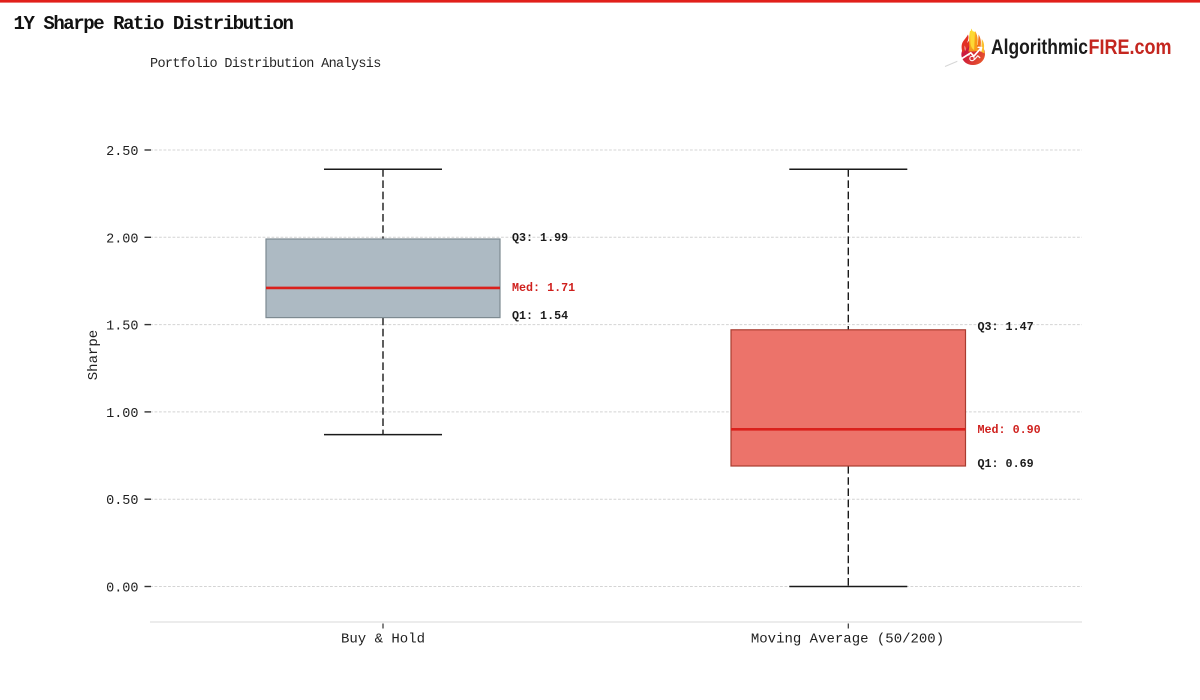 This screenshot has height=700, width=1200. I want to click on svg-text: Q3: 1.47, so click(1006, 327).